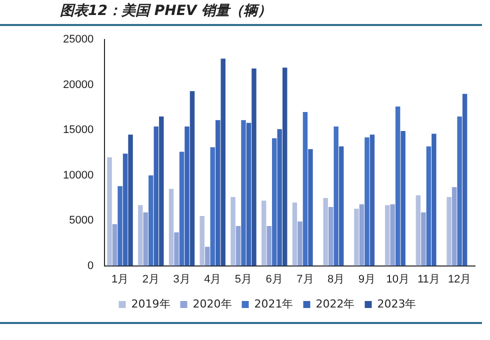 The image size is (490, 340). What do you see at coordinates (181, 279) in the screenshot?
I see `x-tick-label: 3月` at bounding box center [181, 279].